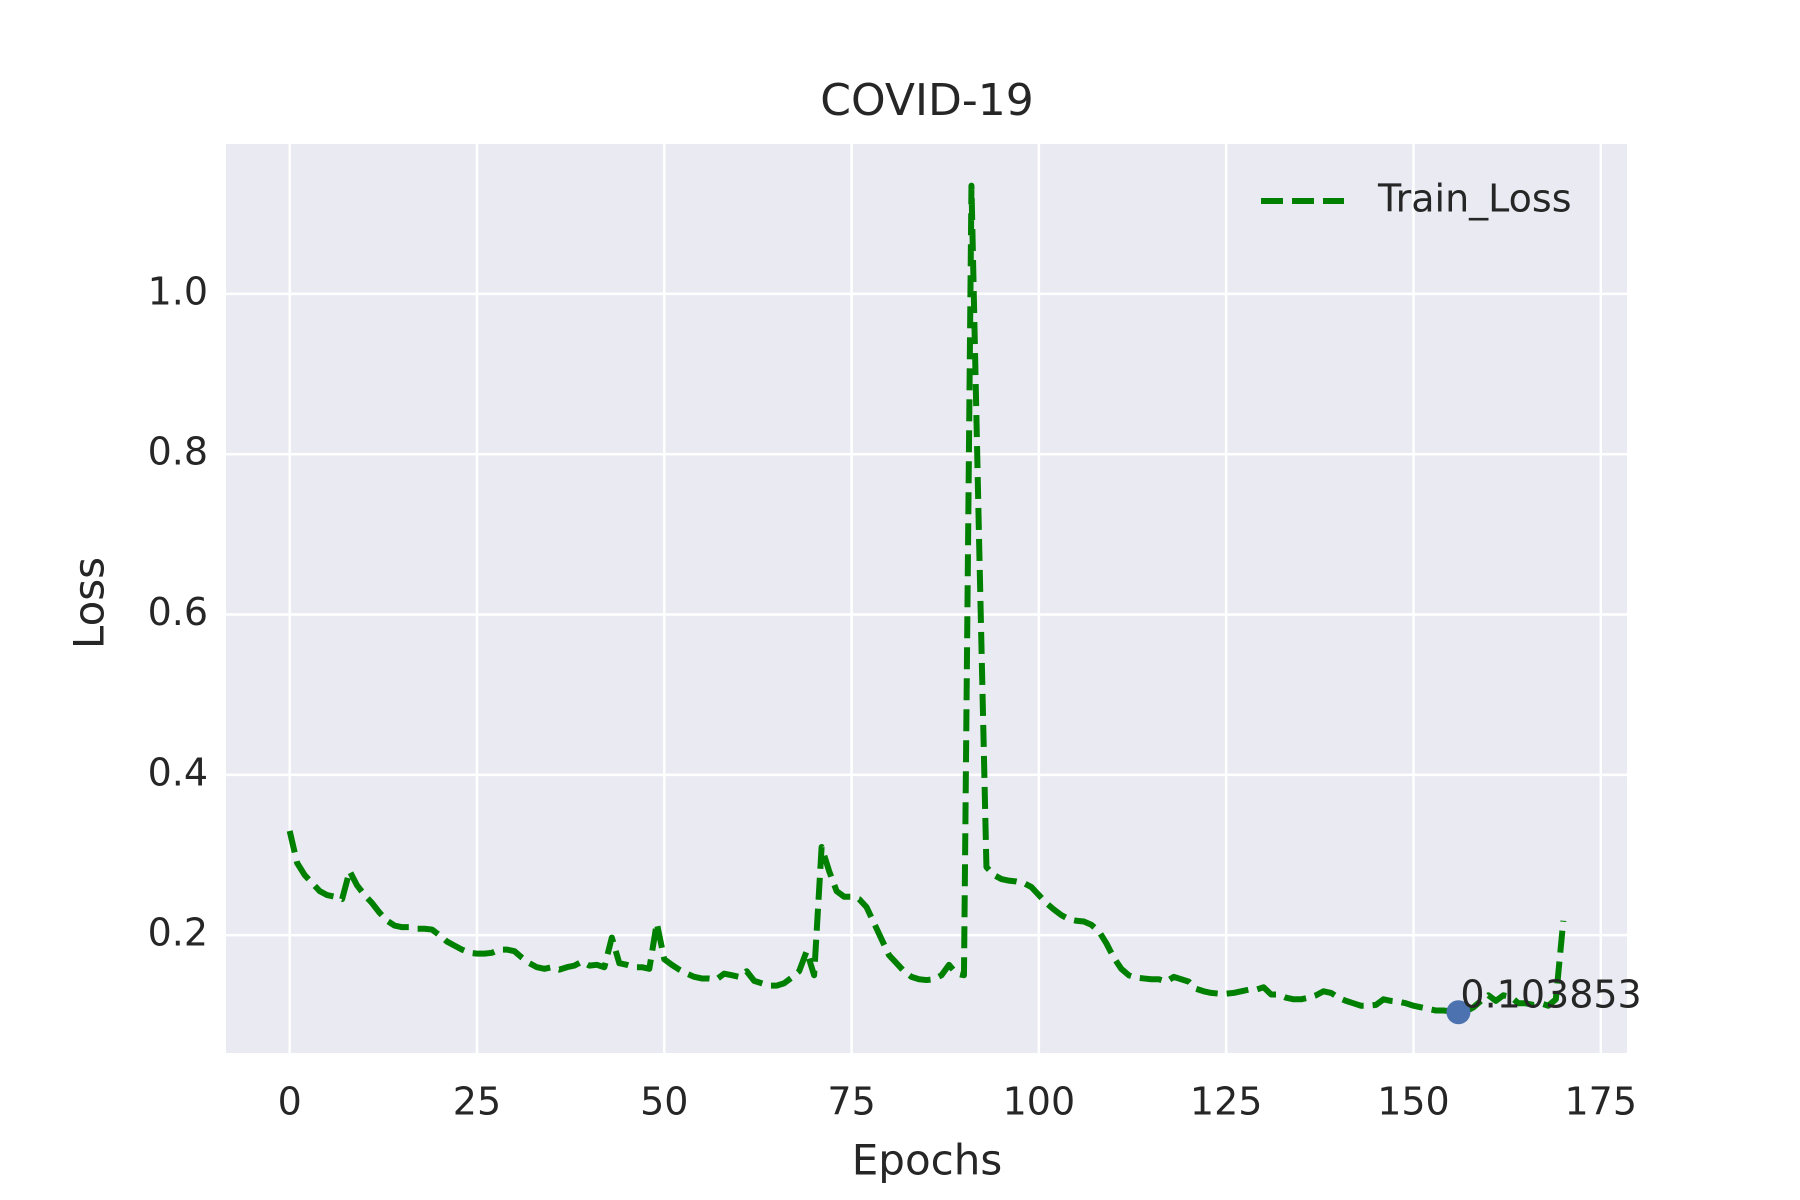 Image resolution: width=1800 pixels, height=1200 pixels. What do you see at coordinates (851, 1102) in the screenshot?
I see `x-tick-label: 75` at bounding box center [851, 1102].